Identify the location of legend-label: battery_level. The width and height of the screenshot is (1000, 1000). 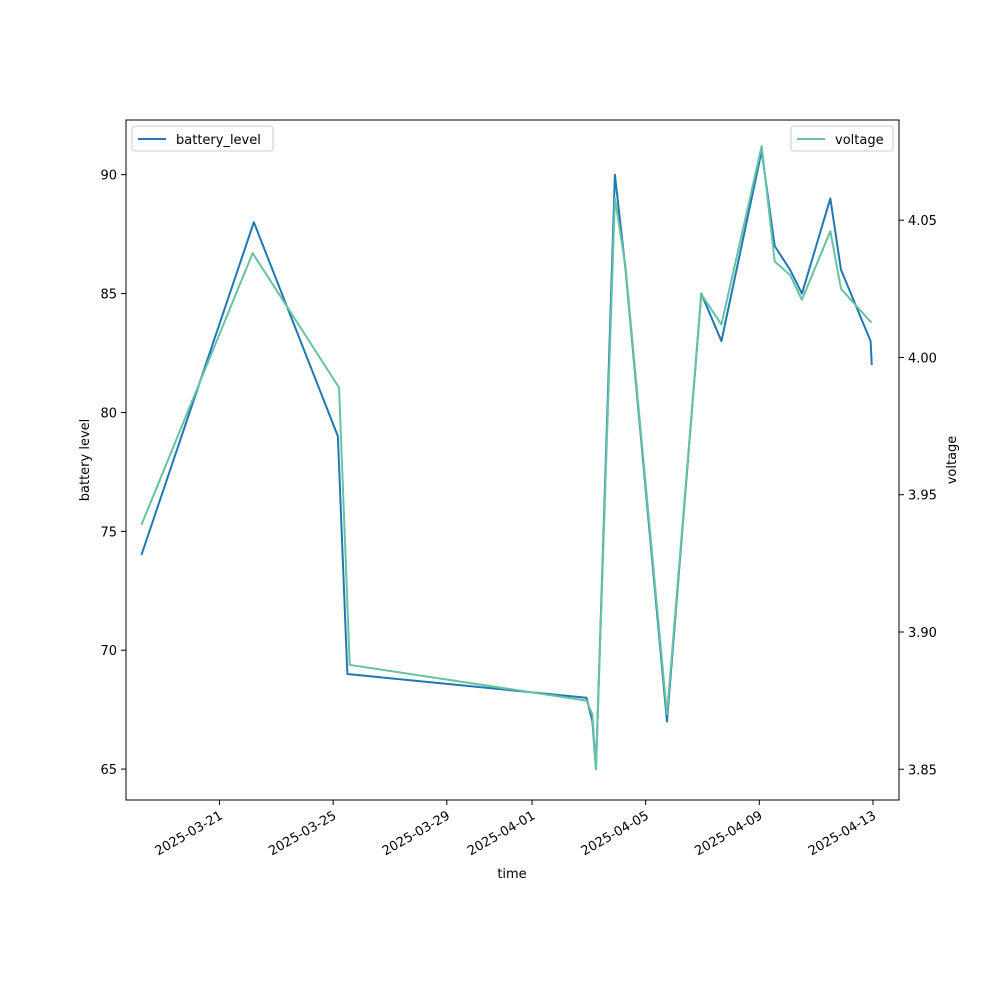
(218, 140).